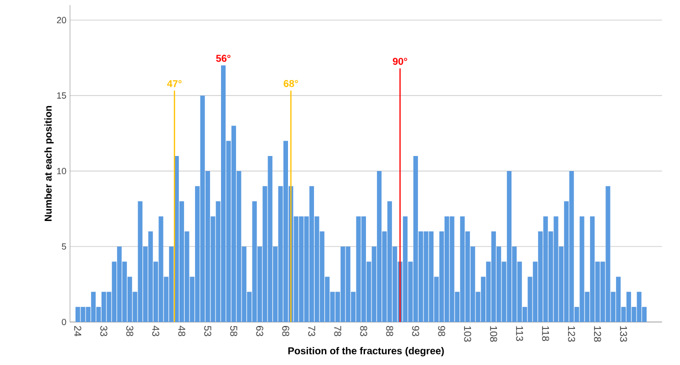 The image size is (680, 365). What do you see at coordinates (208, 331) in the screenshot?
I see `x-tick-label: 53` at bounding box center [208, 331].